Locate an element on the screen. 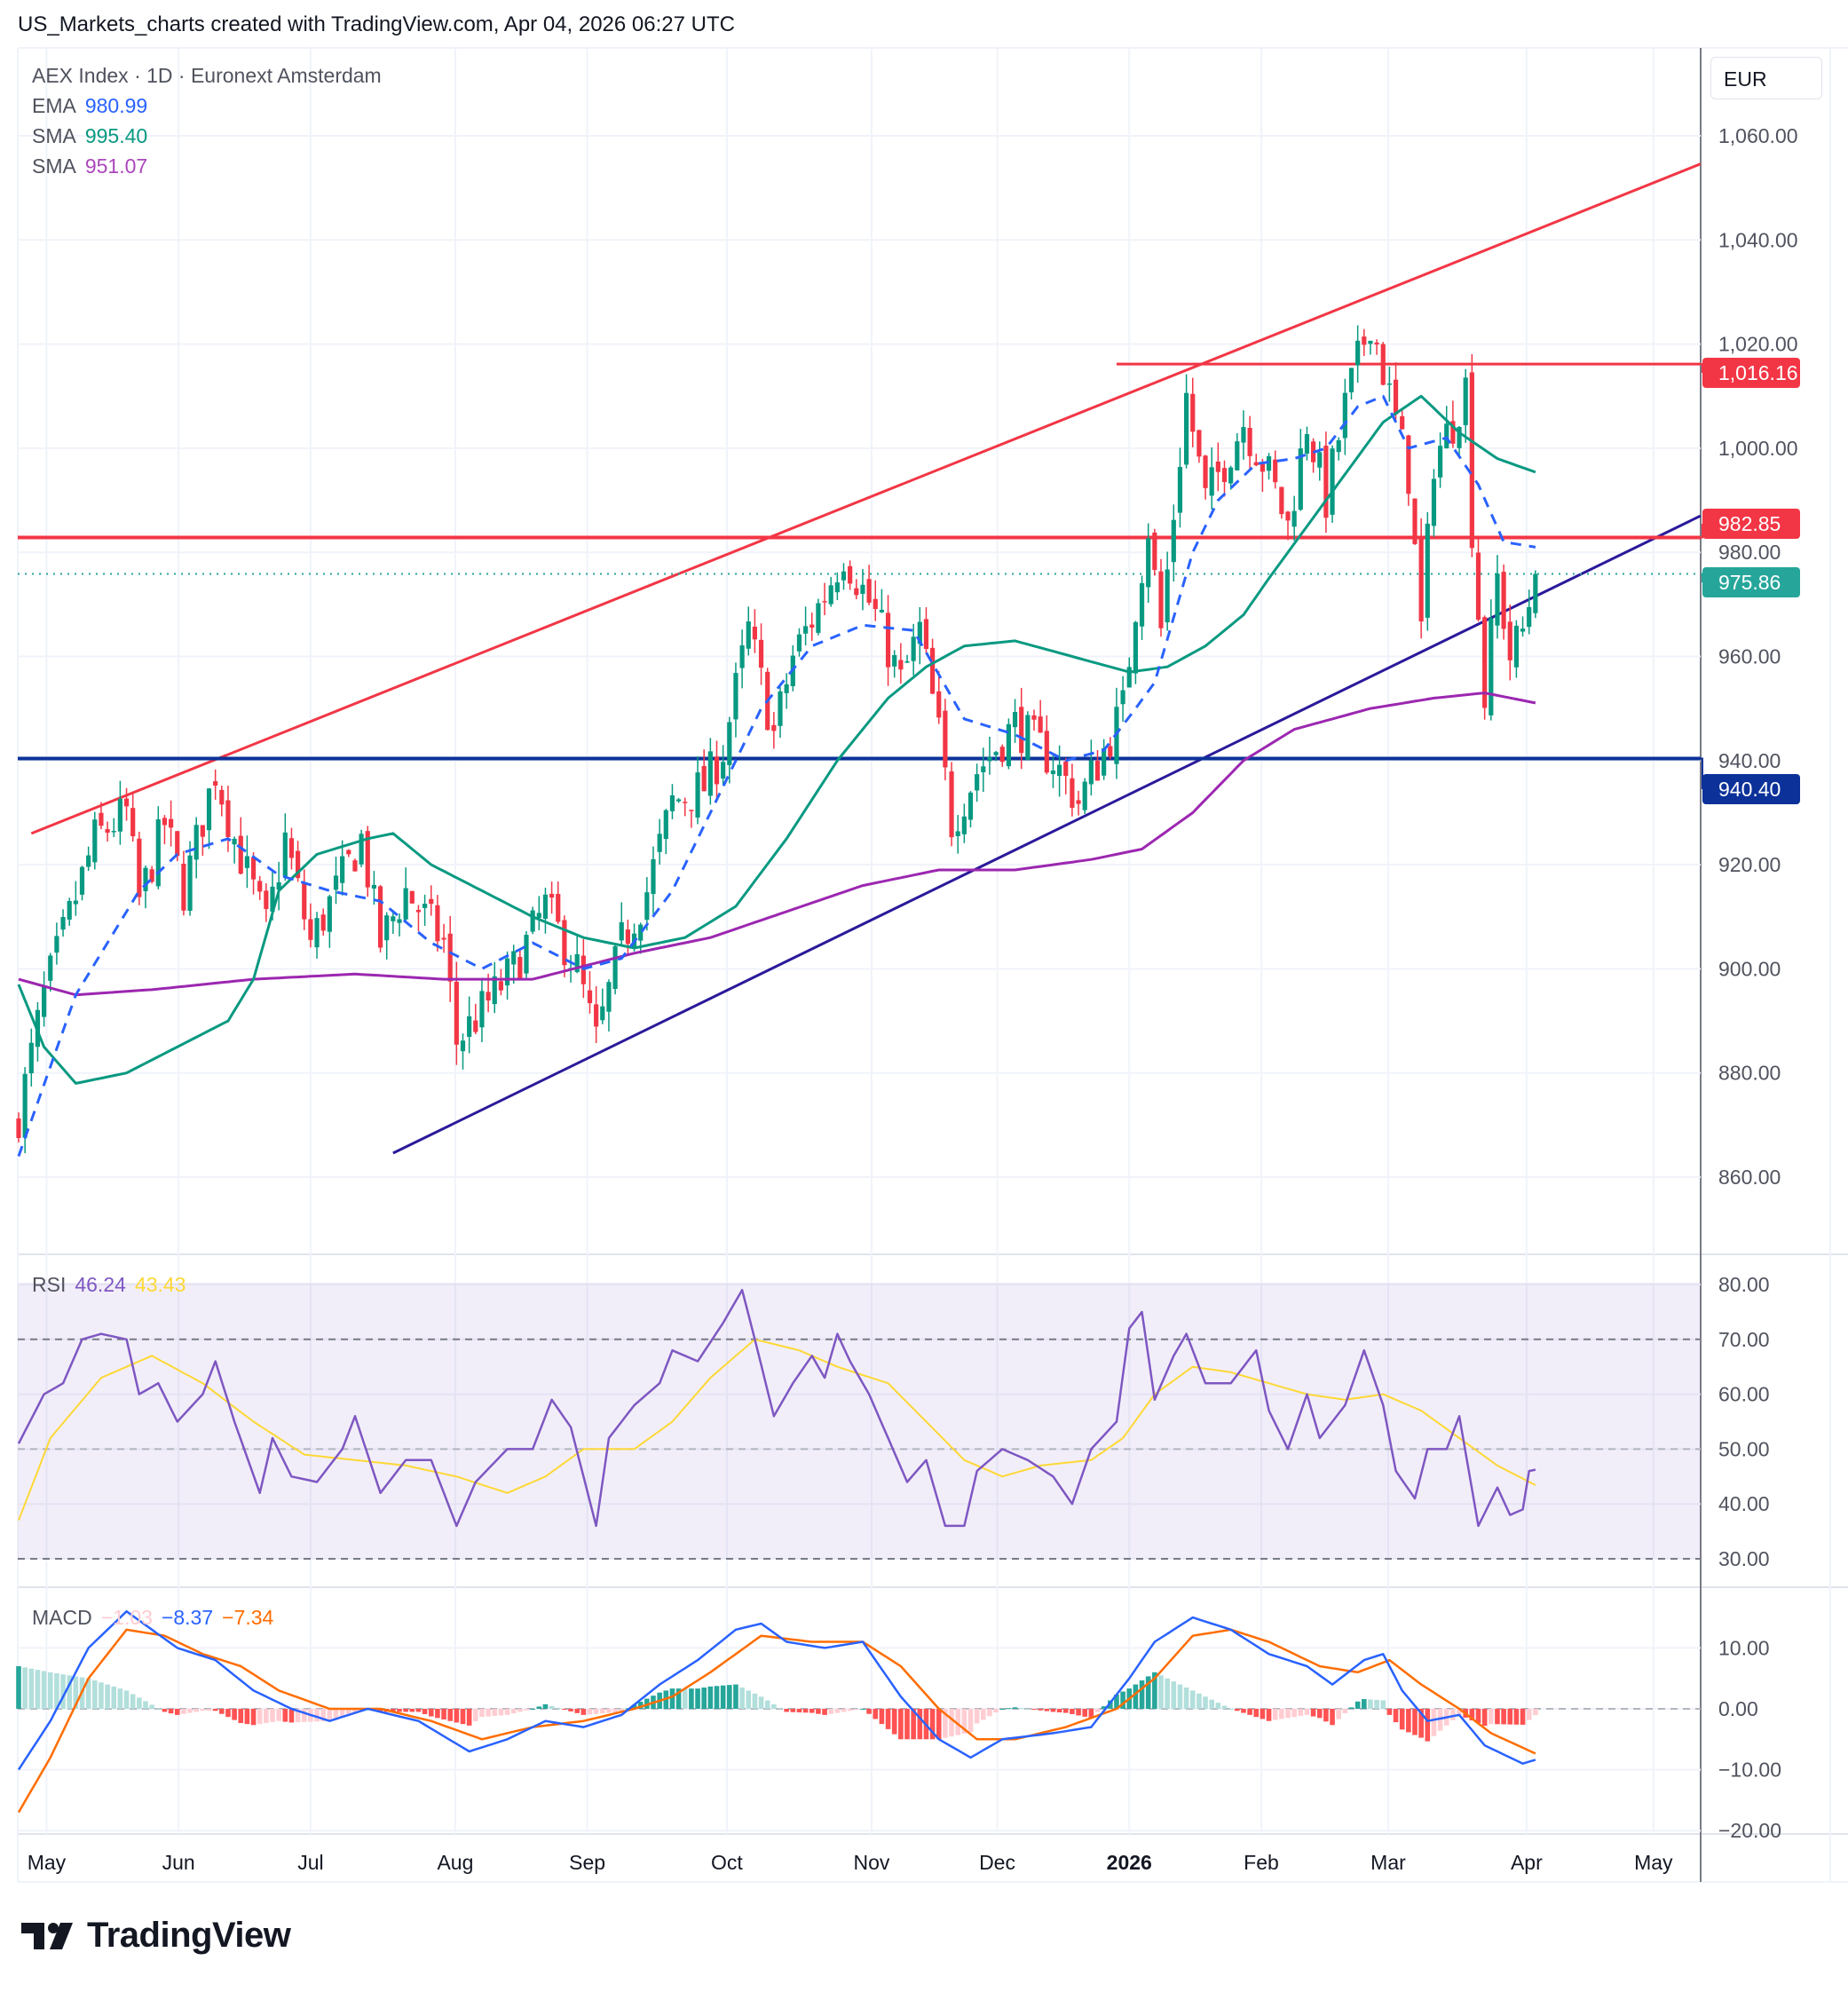 This screenshot has width=1848, height=1992. rsi-value: 46.24 is located at coordinates (100, 1284).